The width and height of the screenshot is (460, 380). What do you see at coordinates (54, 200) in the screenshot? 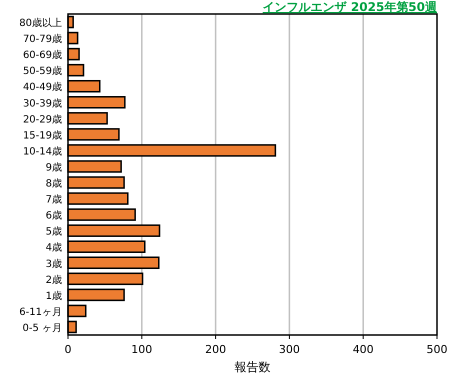
I see `y-tick-label: 7歳` at bounding box center [54, 200].